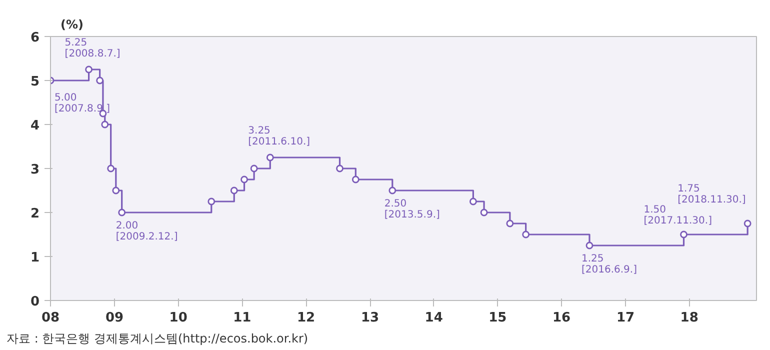 This screenshot has width=770, height=350. Describe the element at coordinates (72, 25) in the screenshot. I see `y-axis-title: (%)` at that location.